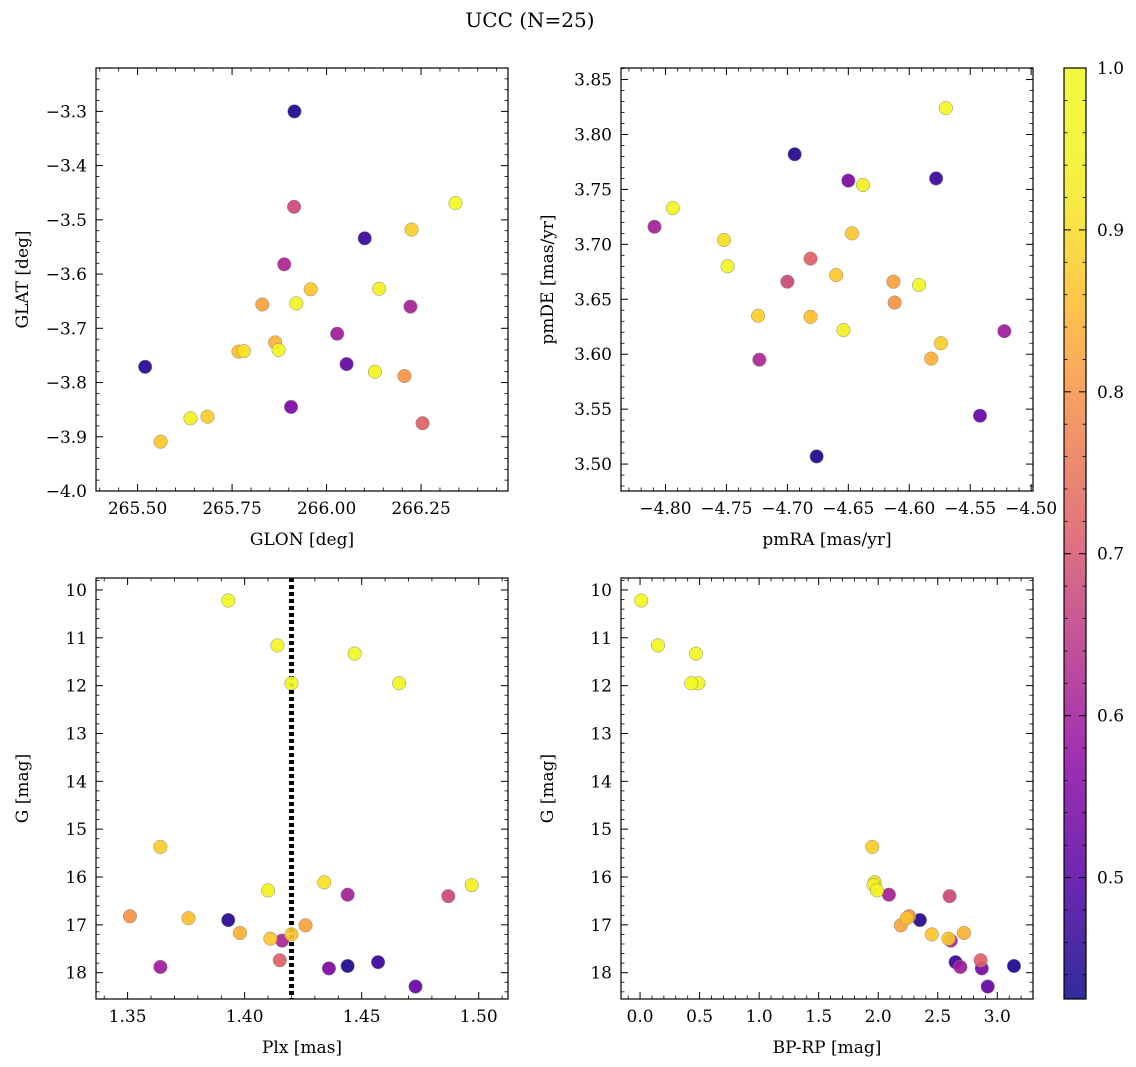 This screenshot has height=1067, width=1136. What do you see at coordinates (937, 1017) in the screenshot?
I see `x-tick-label: 2.5` at bounding box center [937, 1017].